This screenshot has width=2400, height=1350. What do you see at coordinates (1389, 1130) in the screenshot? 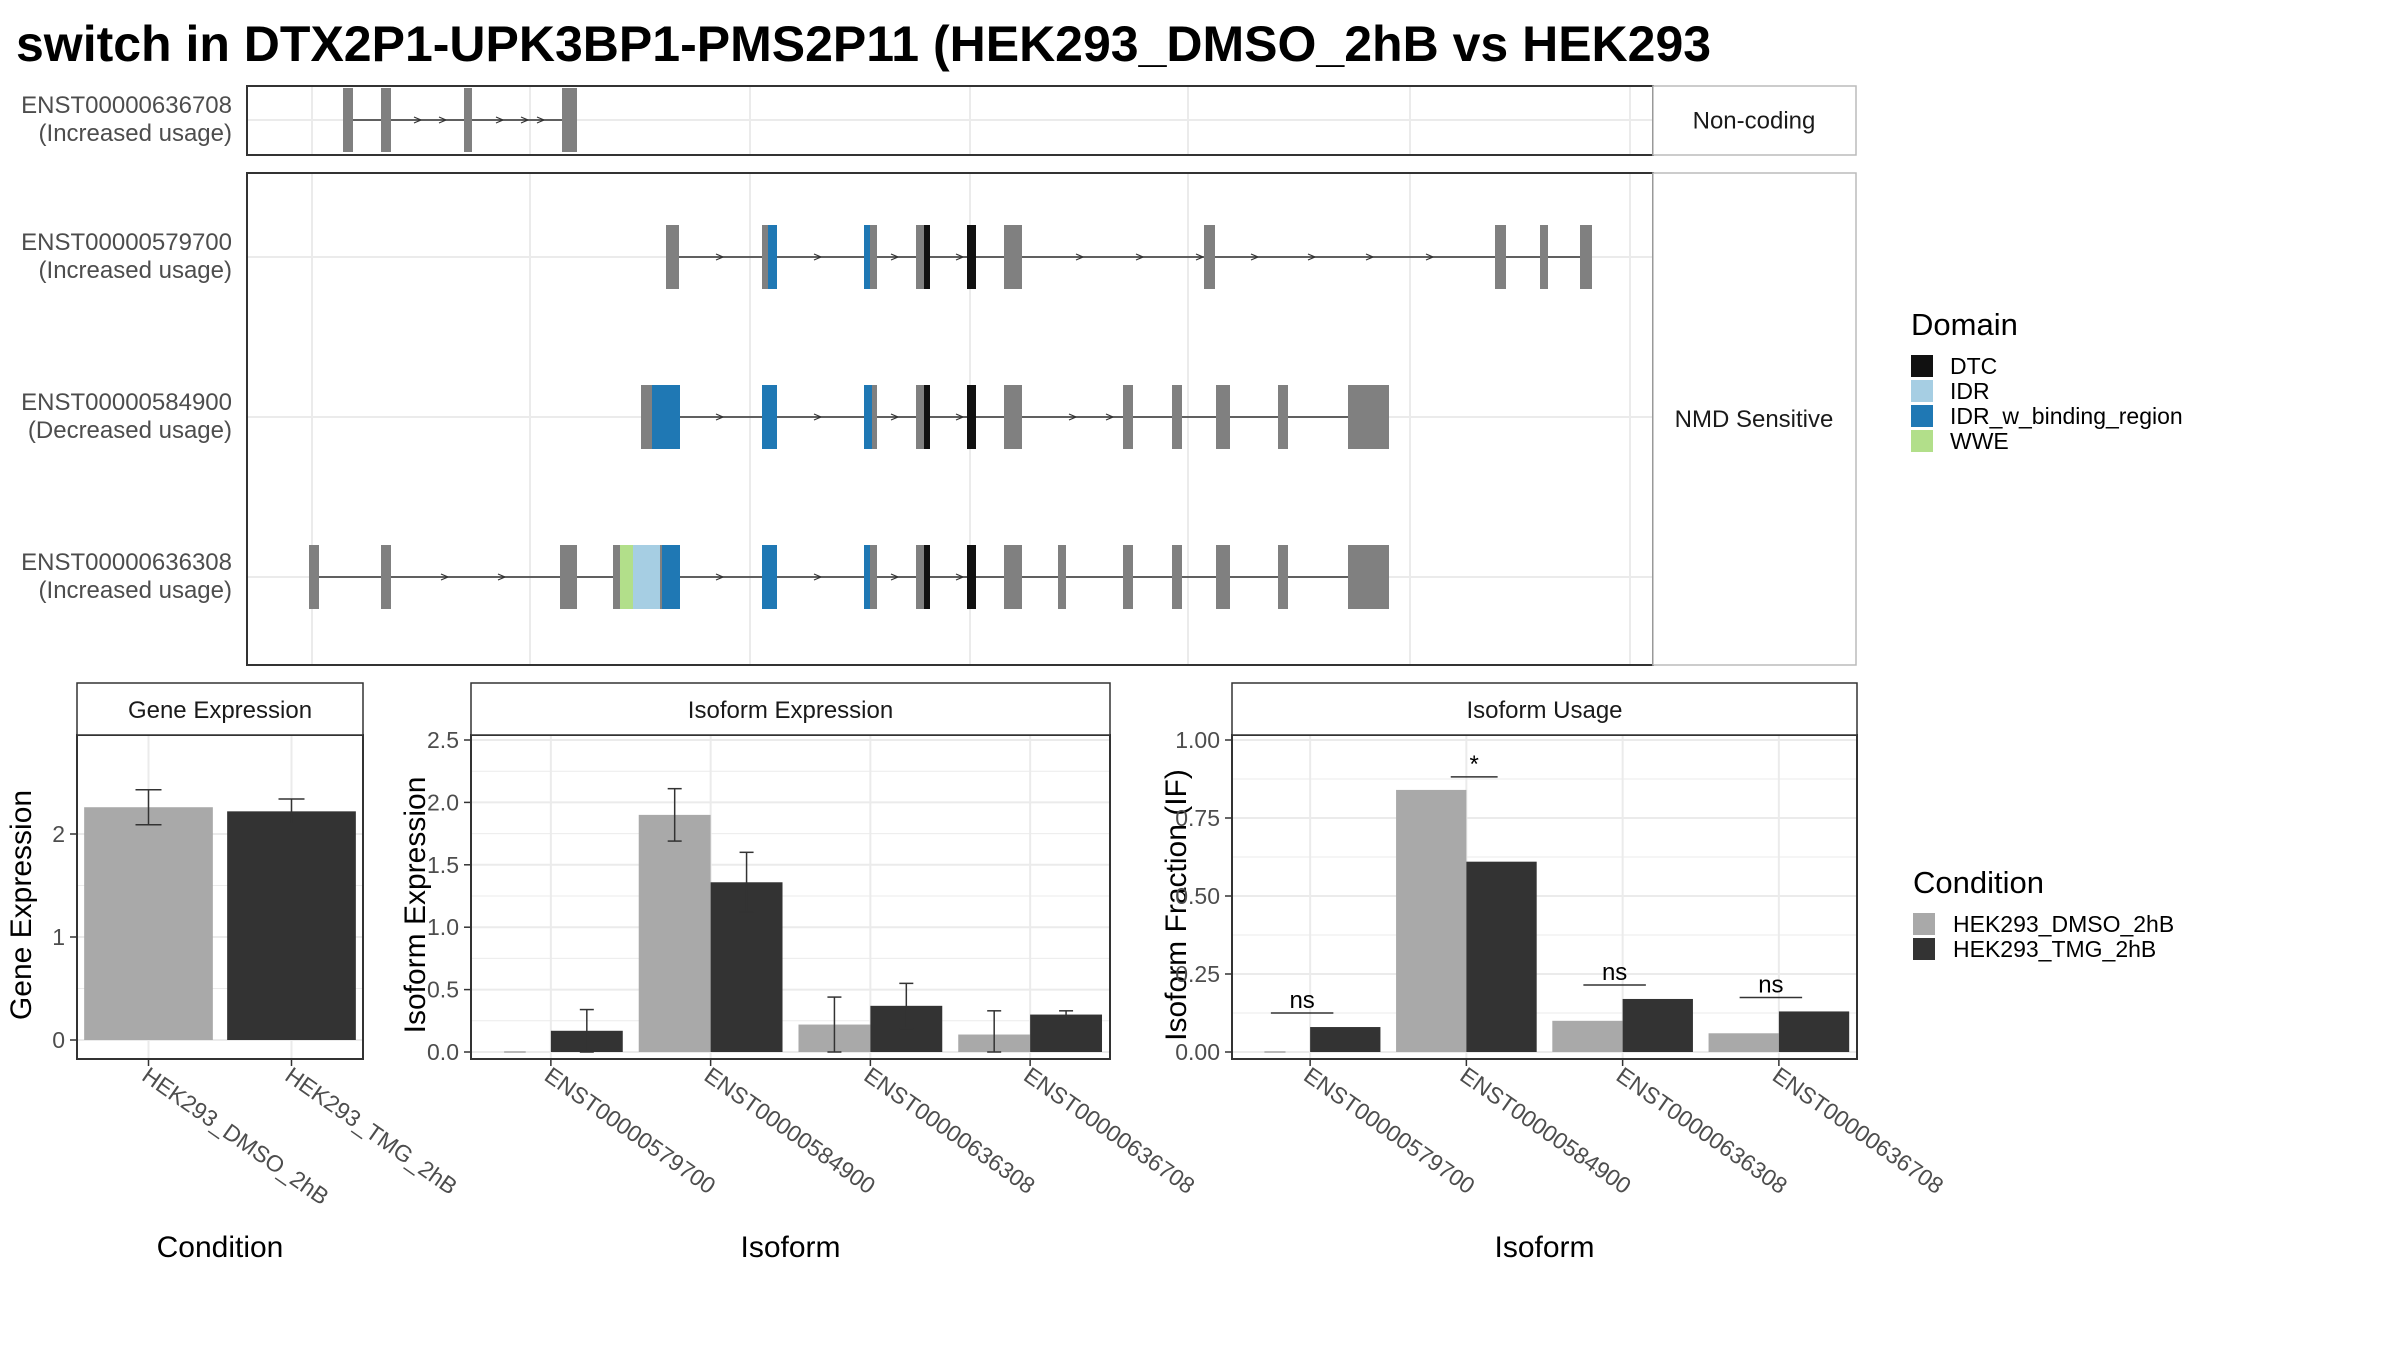
I see `x-tick-label: ENST00000579700` at bounding box center [1389, 1130].